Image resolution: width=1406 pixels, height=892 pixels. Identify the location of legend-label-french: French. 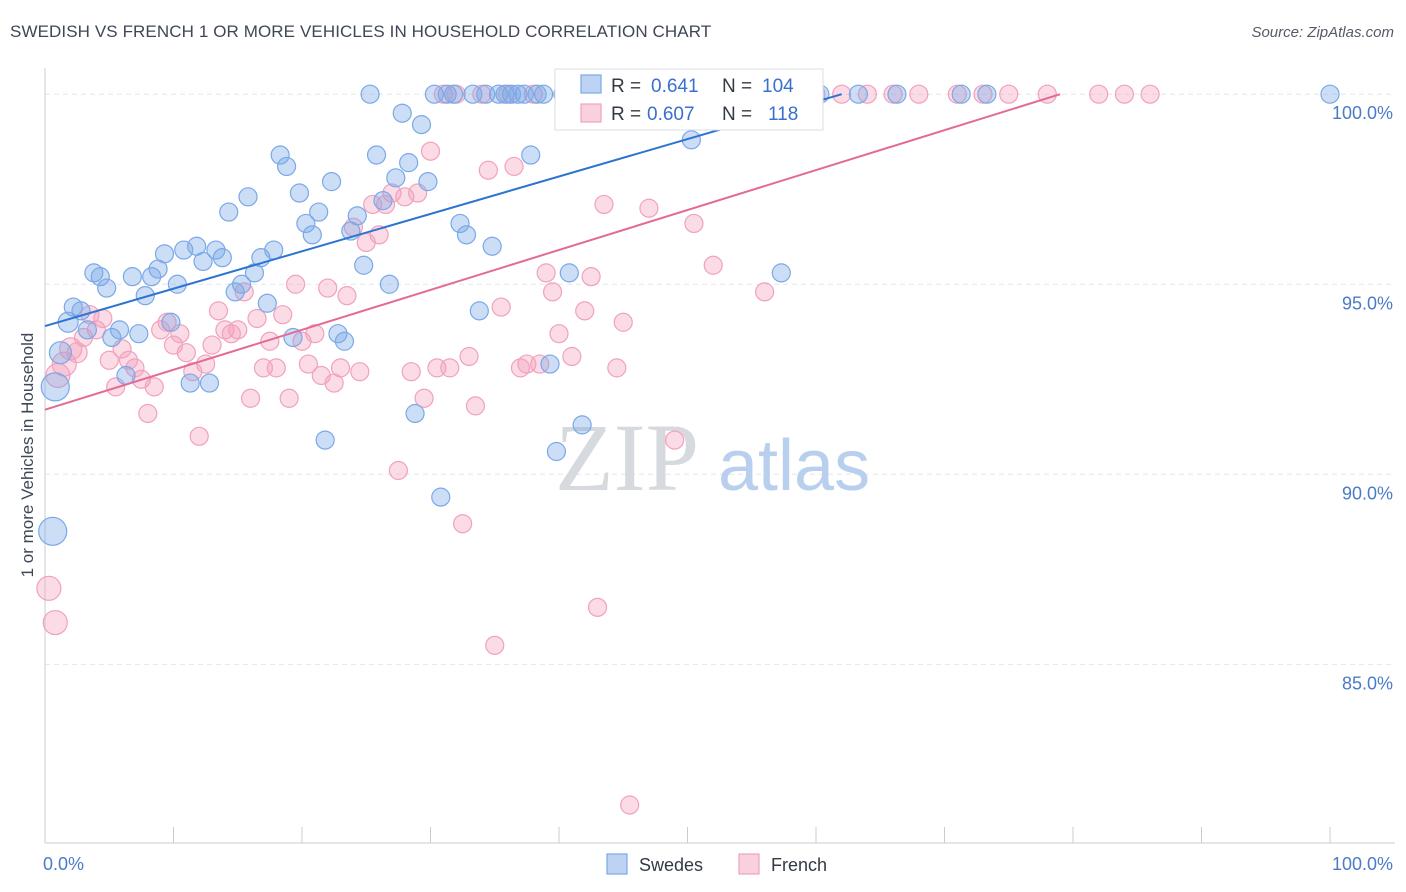
(799, 865).